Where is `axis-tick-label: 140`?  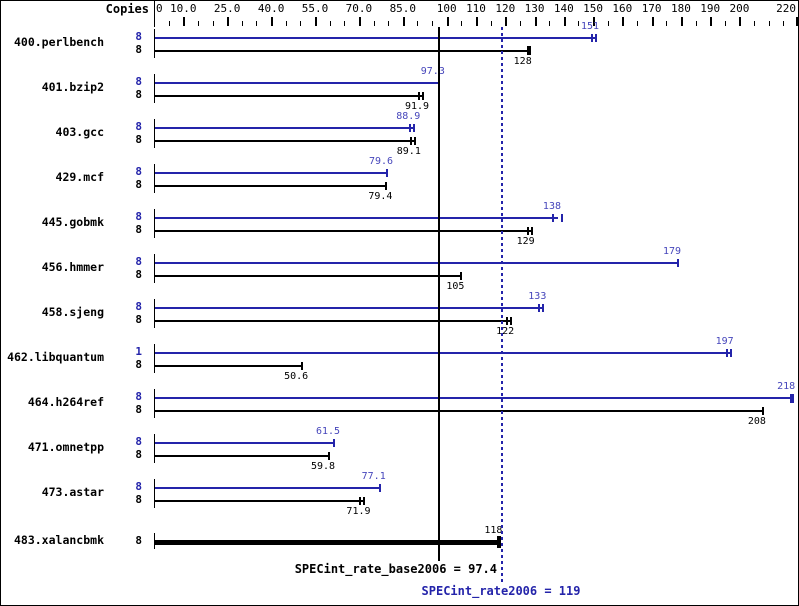 axis-tick-label: 140 is located at coordinates (563, 8).